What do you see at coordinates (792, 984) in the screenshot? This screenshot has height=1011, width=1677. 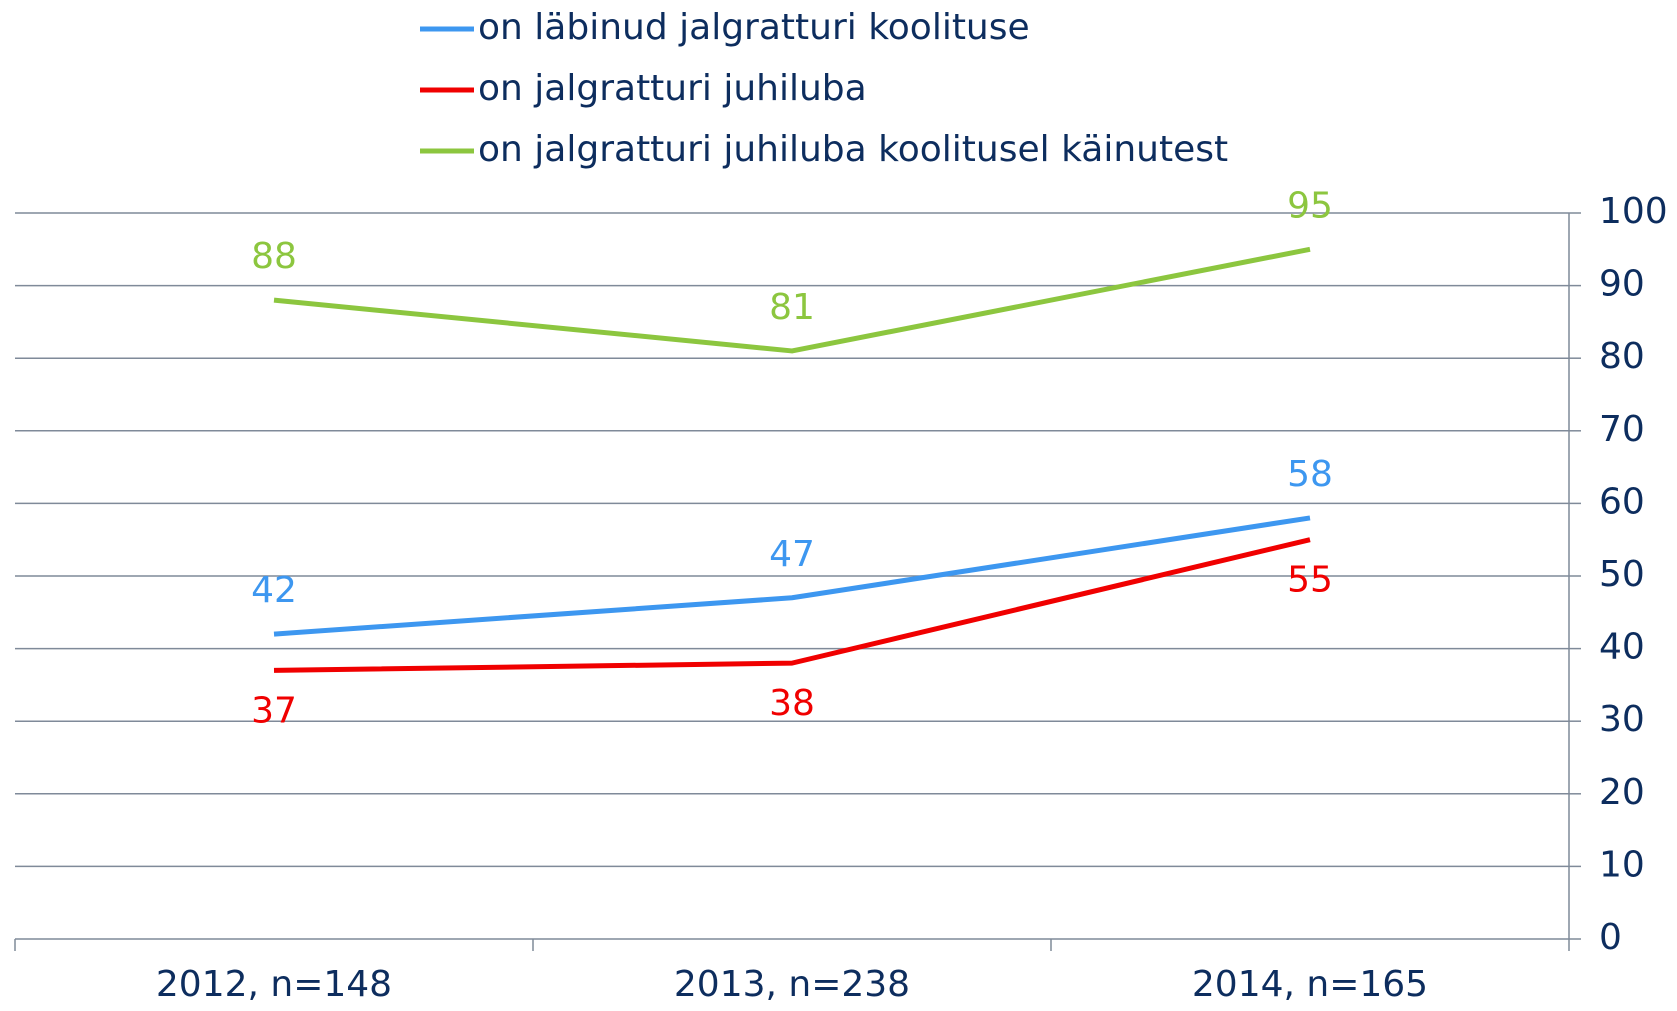 I see `x-tick-label: 2013, n=238` at bounding box center [792, 984].